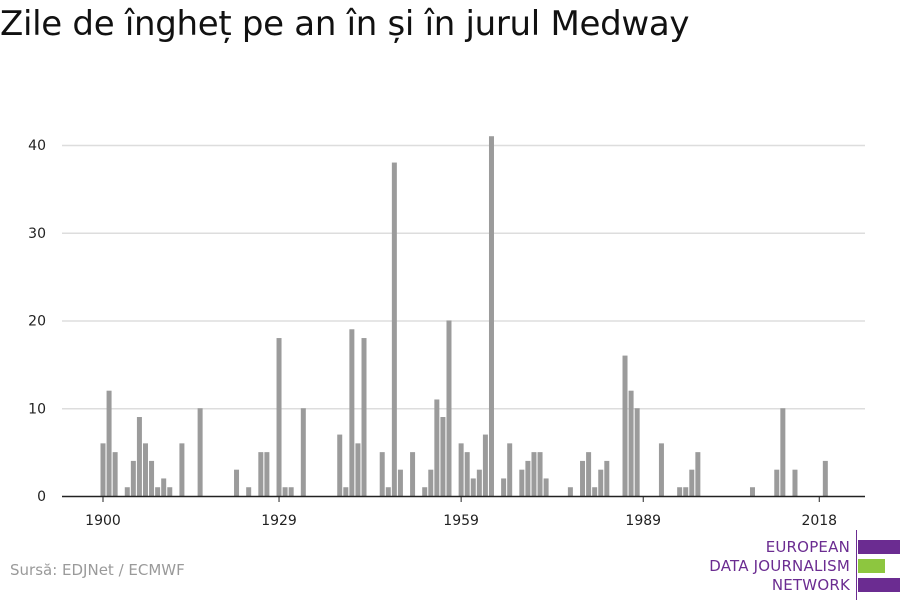 The image size is (900, 600). What do you see at coordinates (37, 146) in the screenshot?
I see `y-tick-label: 40` at bounding box center [37, 146].